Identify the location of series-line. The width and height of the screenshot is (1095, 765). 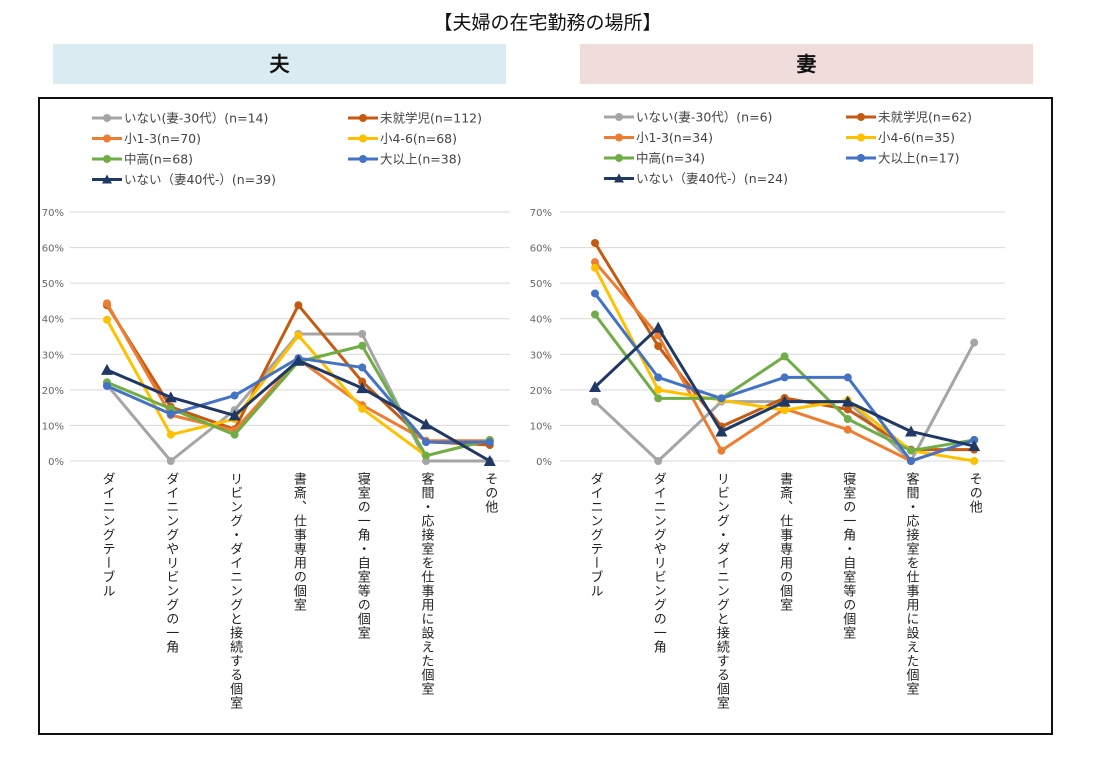
(784, 362).